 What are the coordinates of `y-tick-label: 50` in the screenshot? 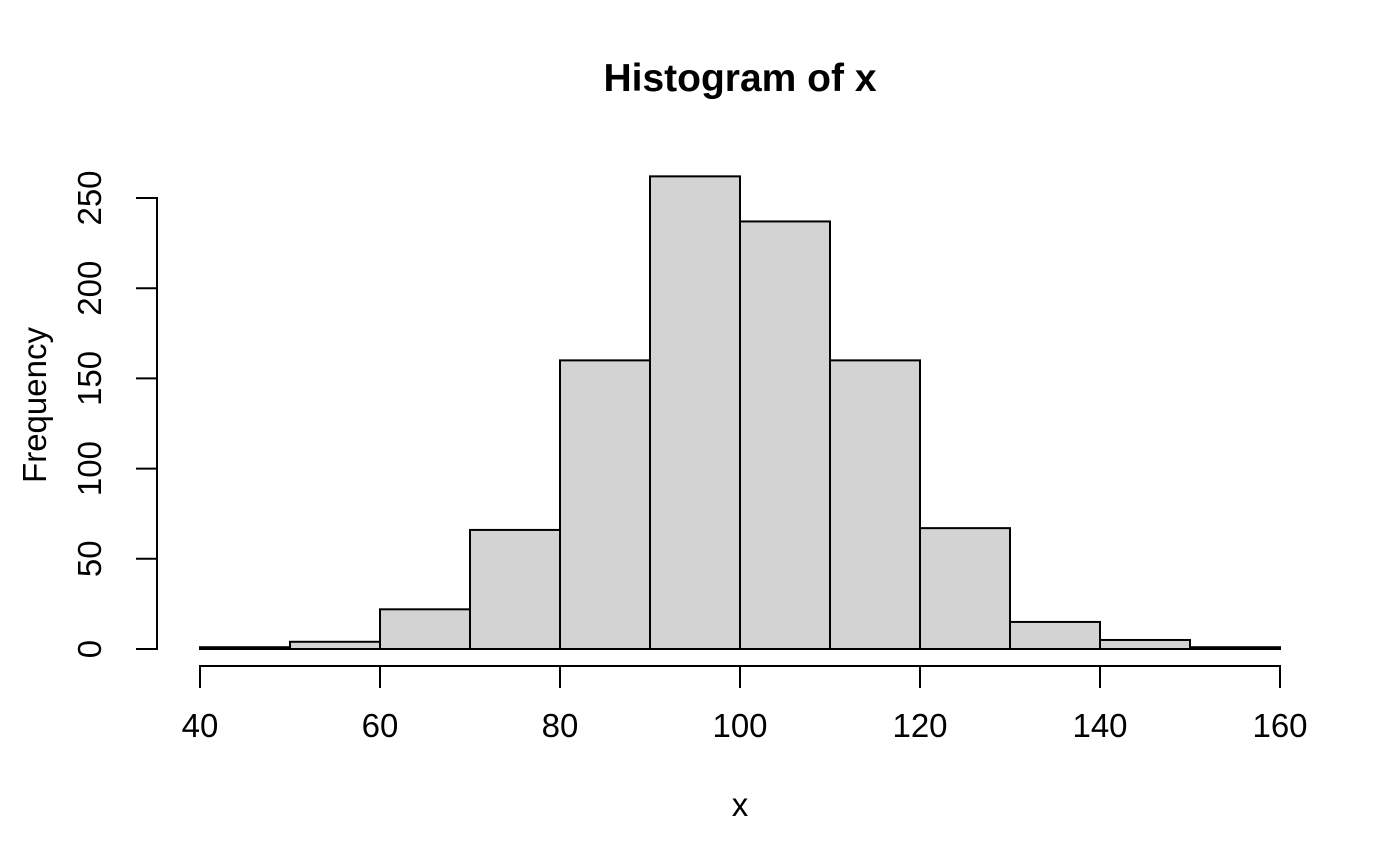 It's located at (89, 558).